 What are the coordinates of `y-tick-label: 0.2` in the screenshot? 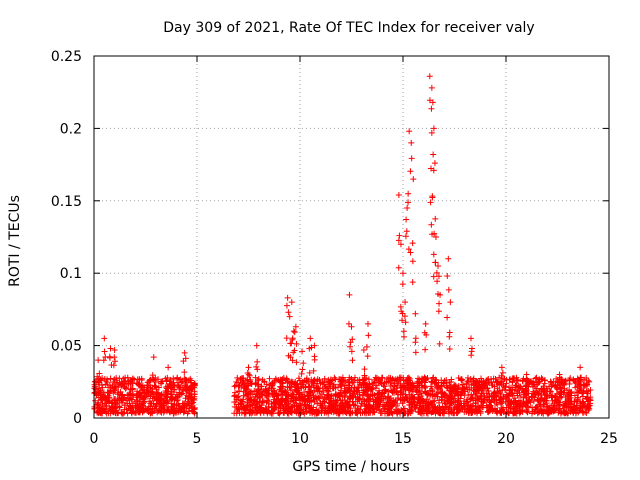 It's located at (71, 129).